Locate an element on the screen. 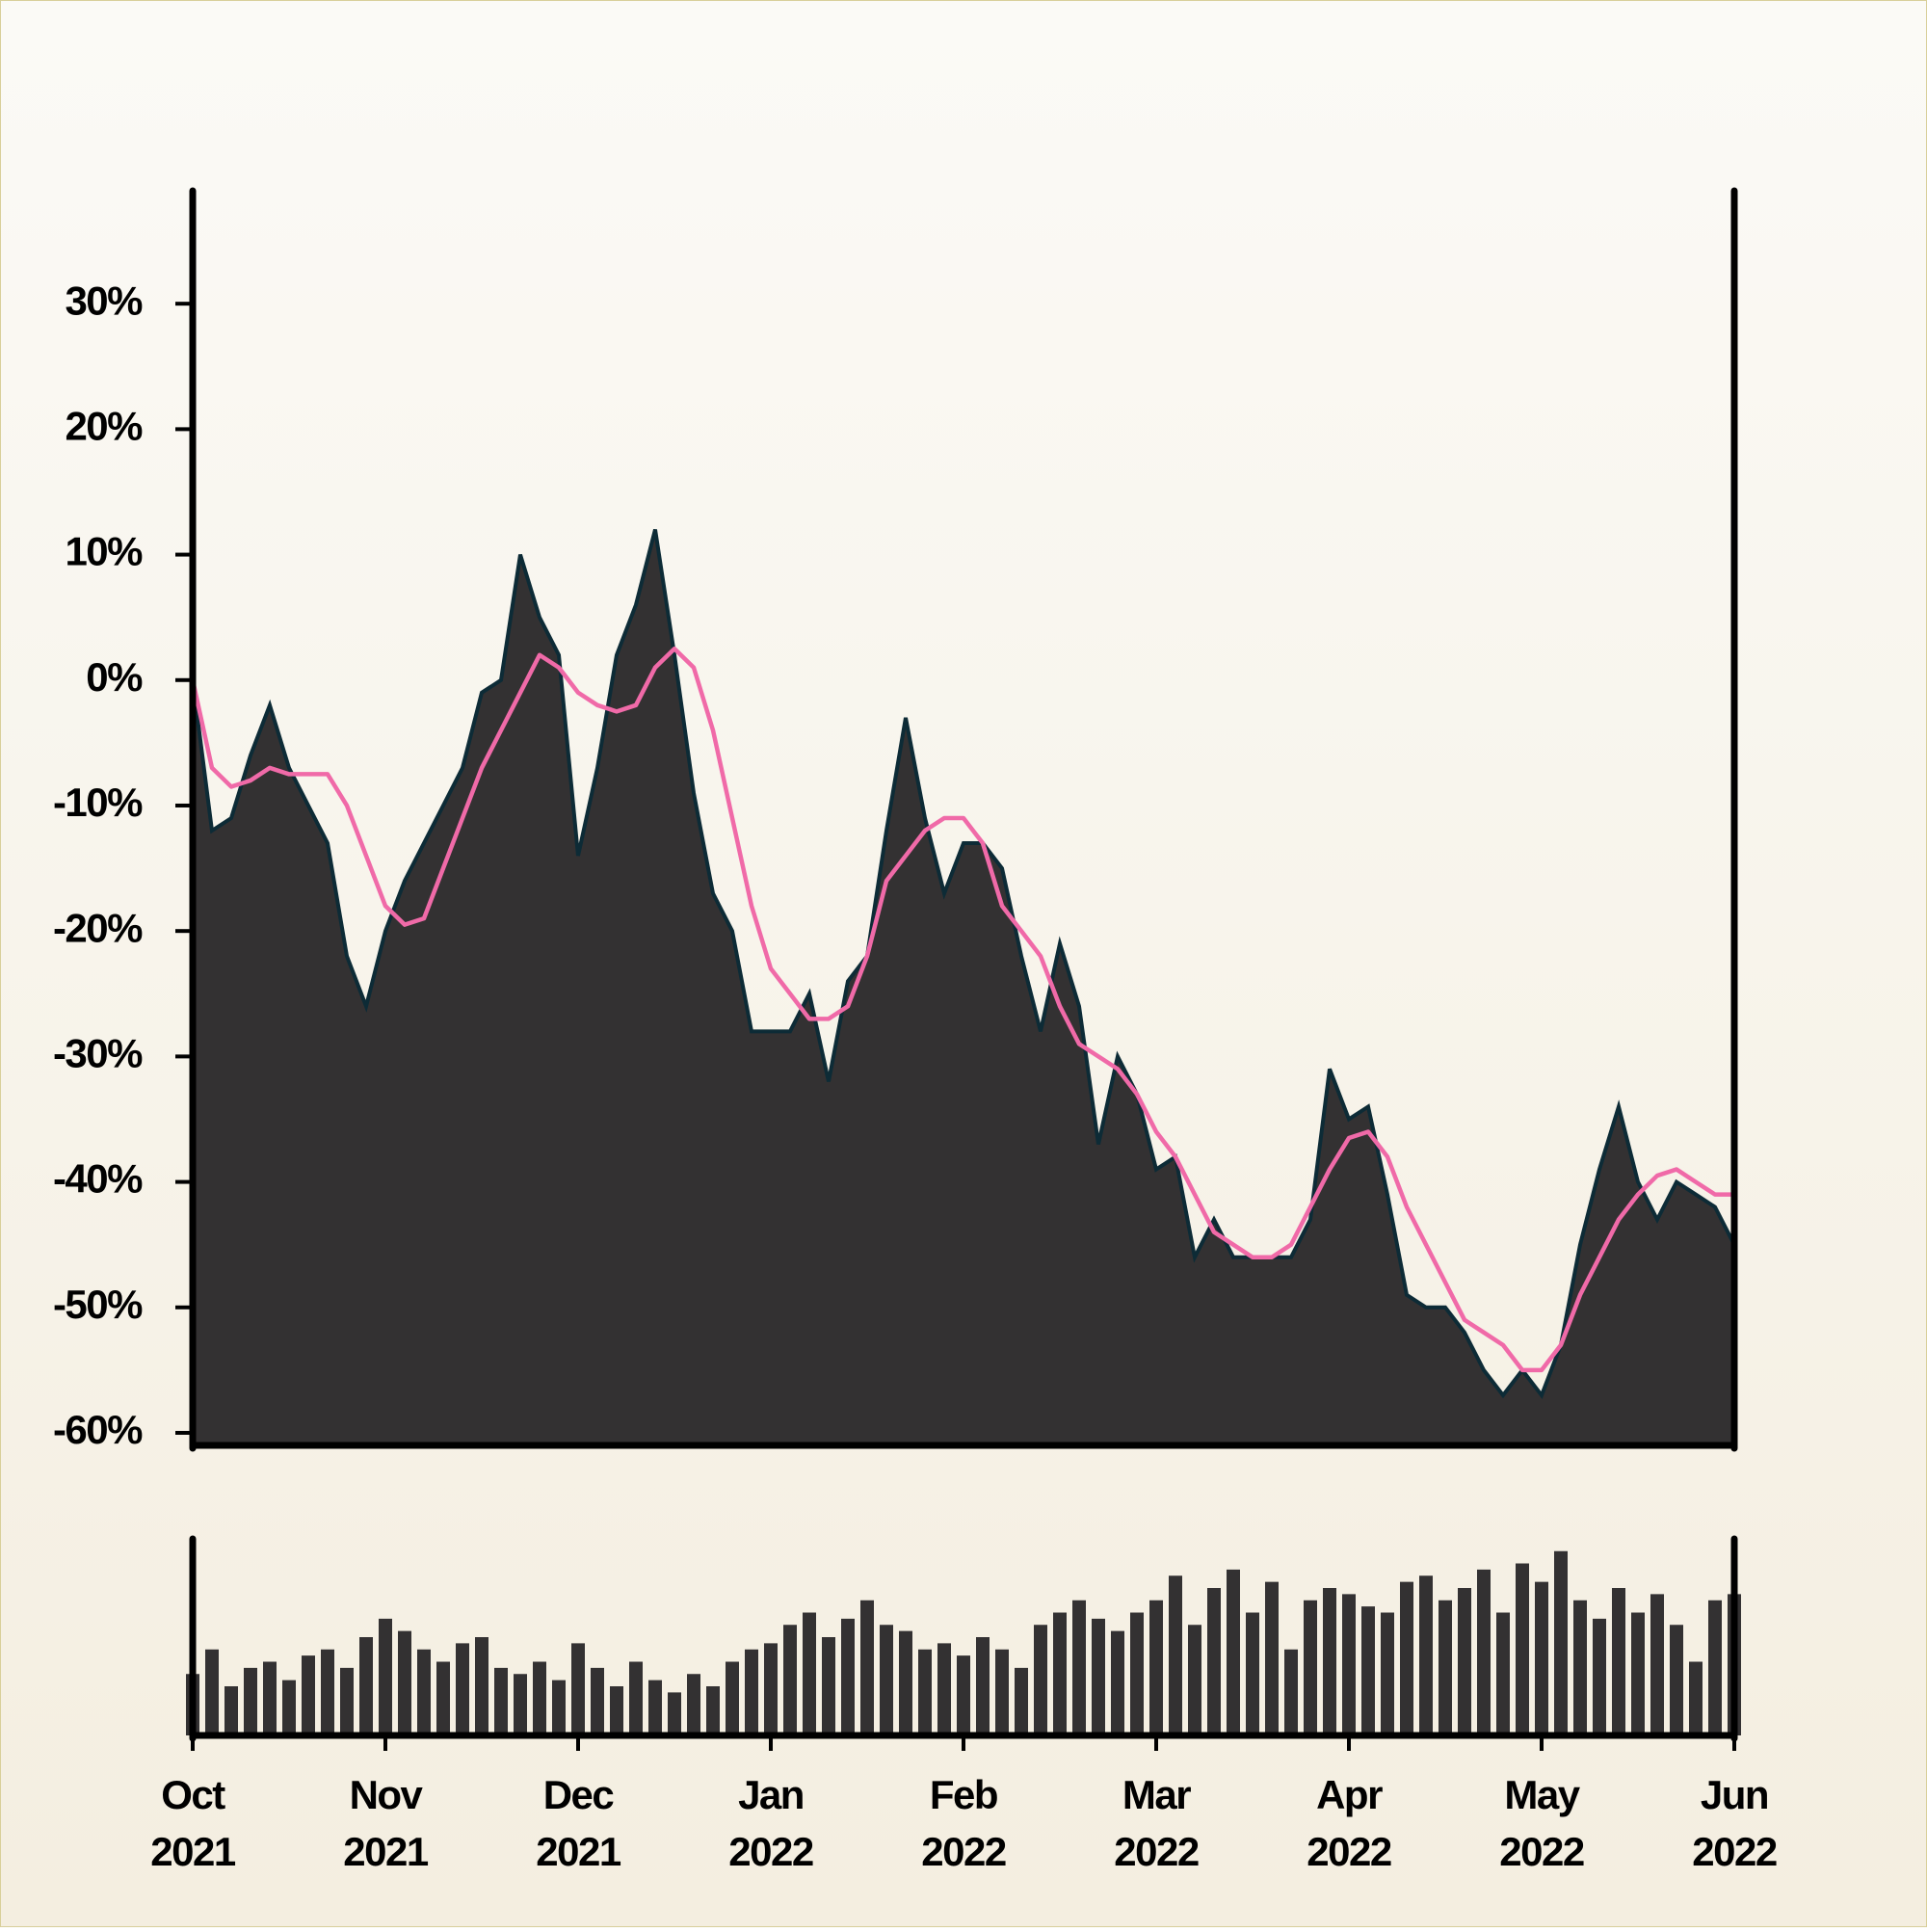  x-tick-label: Jan 2022 is located at coordinates (770, 1823).